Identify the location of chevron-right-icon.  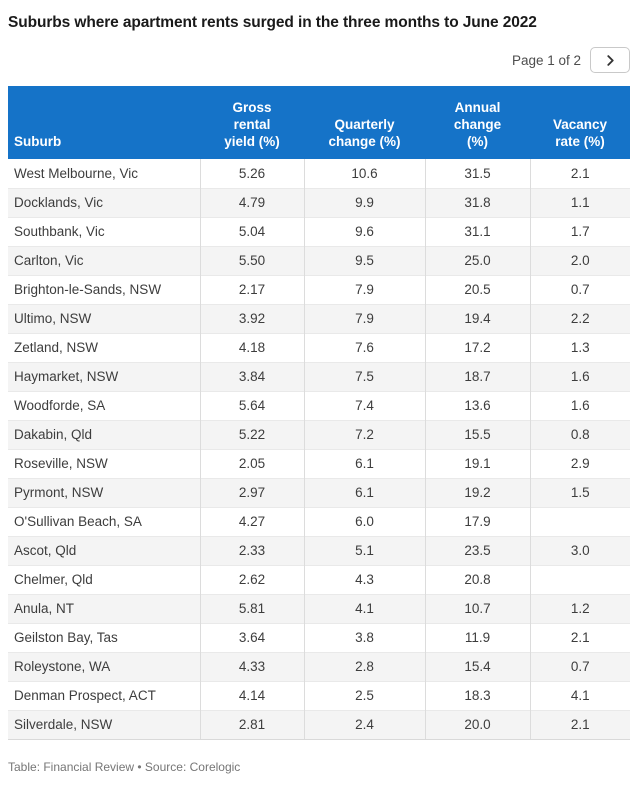
(610, 60).